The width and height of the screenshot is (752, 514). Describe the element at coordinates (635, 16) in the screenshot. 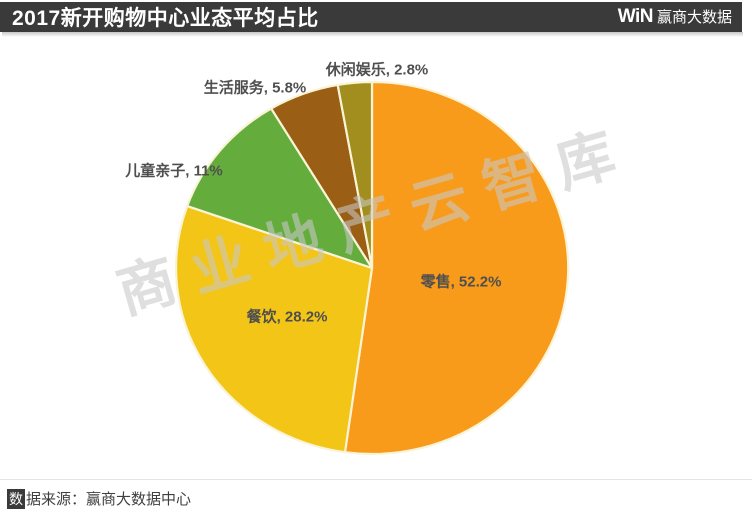

I see `win-logo-icon: WiN` at that location.